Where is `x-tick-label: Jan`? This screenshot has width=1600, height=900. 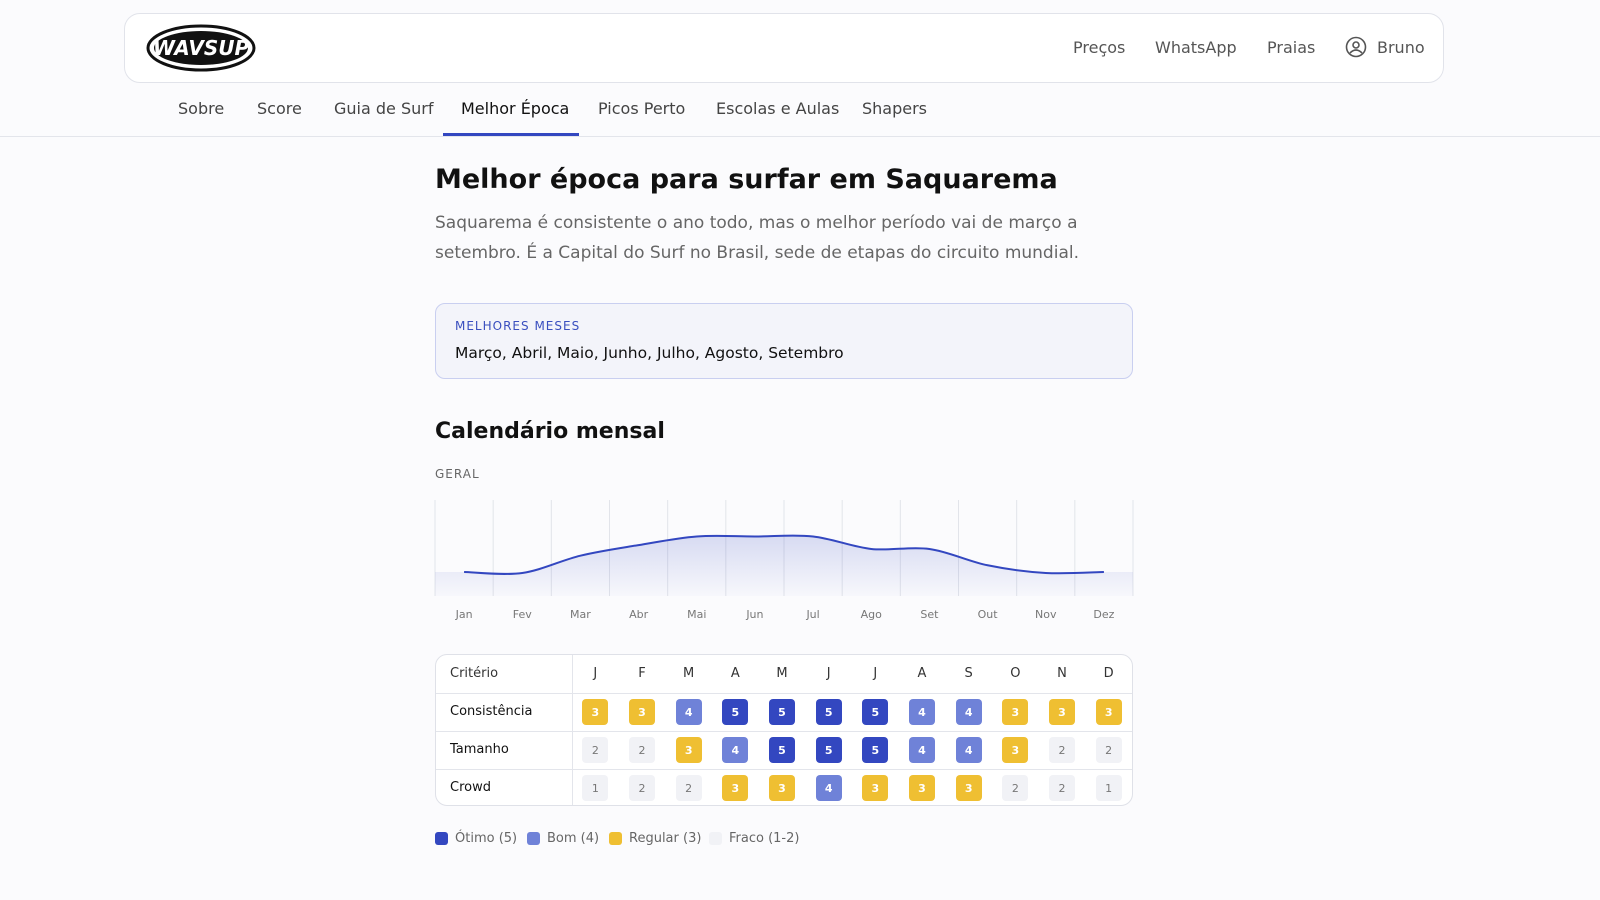 x-tick-label: Jan is located at coordinates (464, 614).